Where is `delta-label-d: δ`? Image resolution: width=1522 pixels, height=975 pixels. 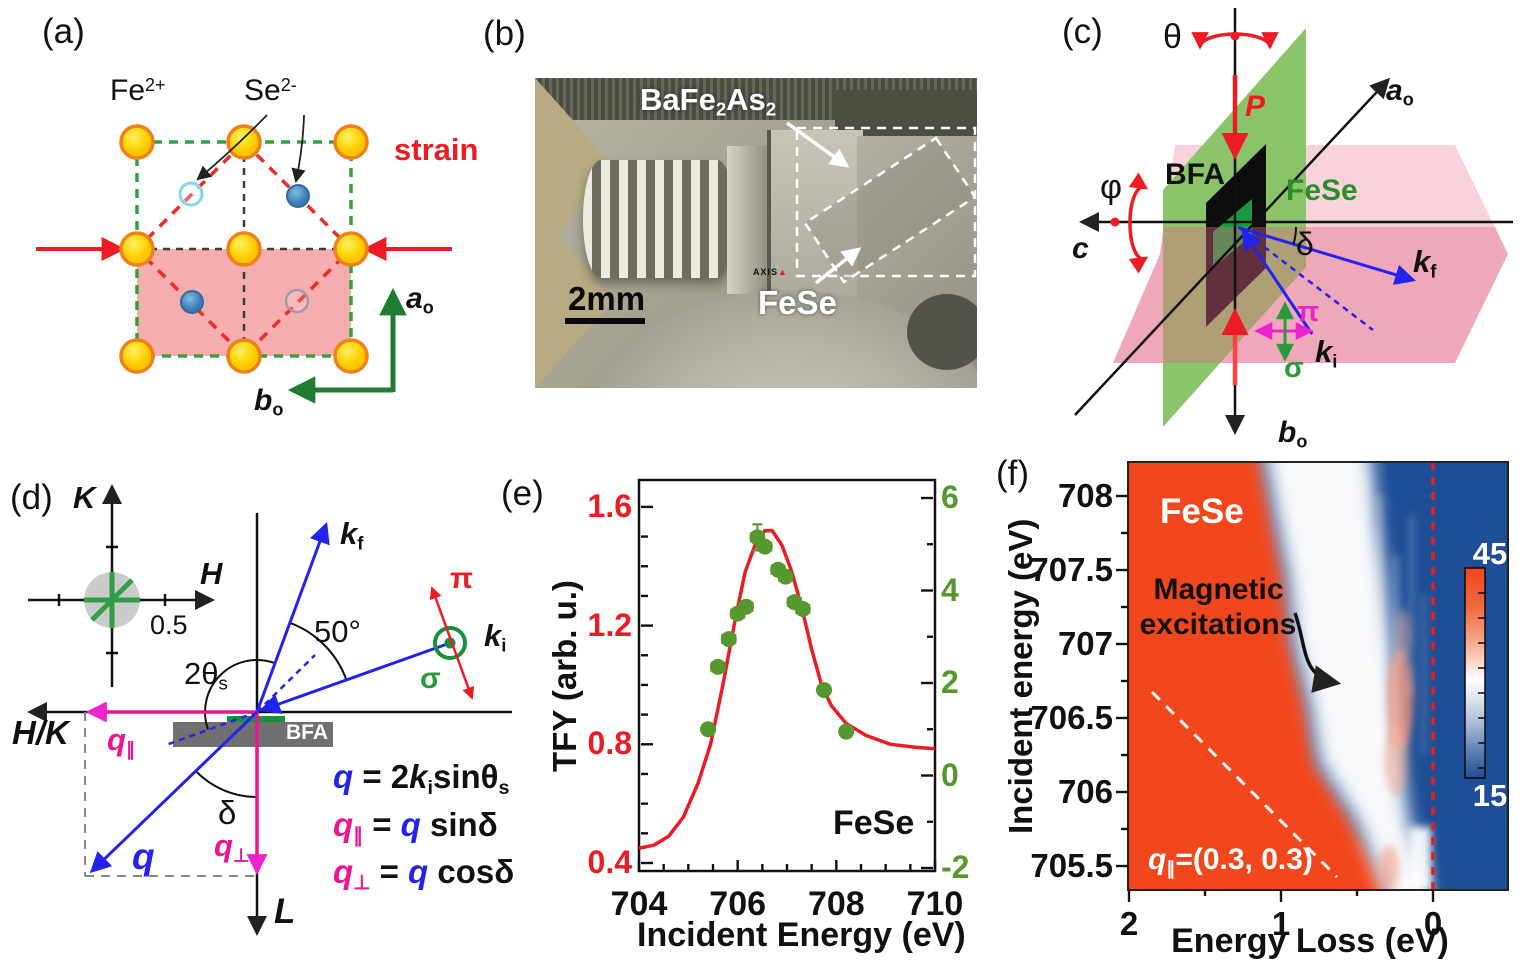 delta-label-d: δ is located at coordinates (227, 812).